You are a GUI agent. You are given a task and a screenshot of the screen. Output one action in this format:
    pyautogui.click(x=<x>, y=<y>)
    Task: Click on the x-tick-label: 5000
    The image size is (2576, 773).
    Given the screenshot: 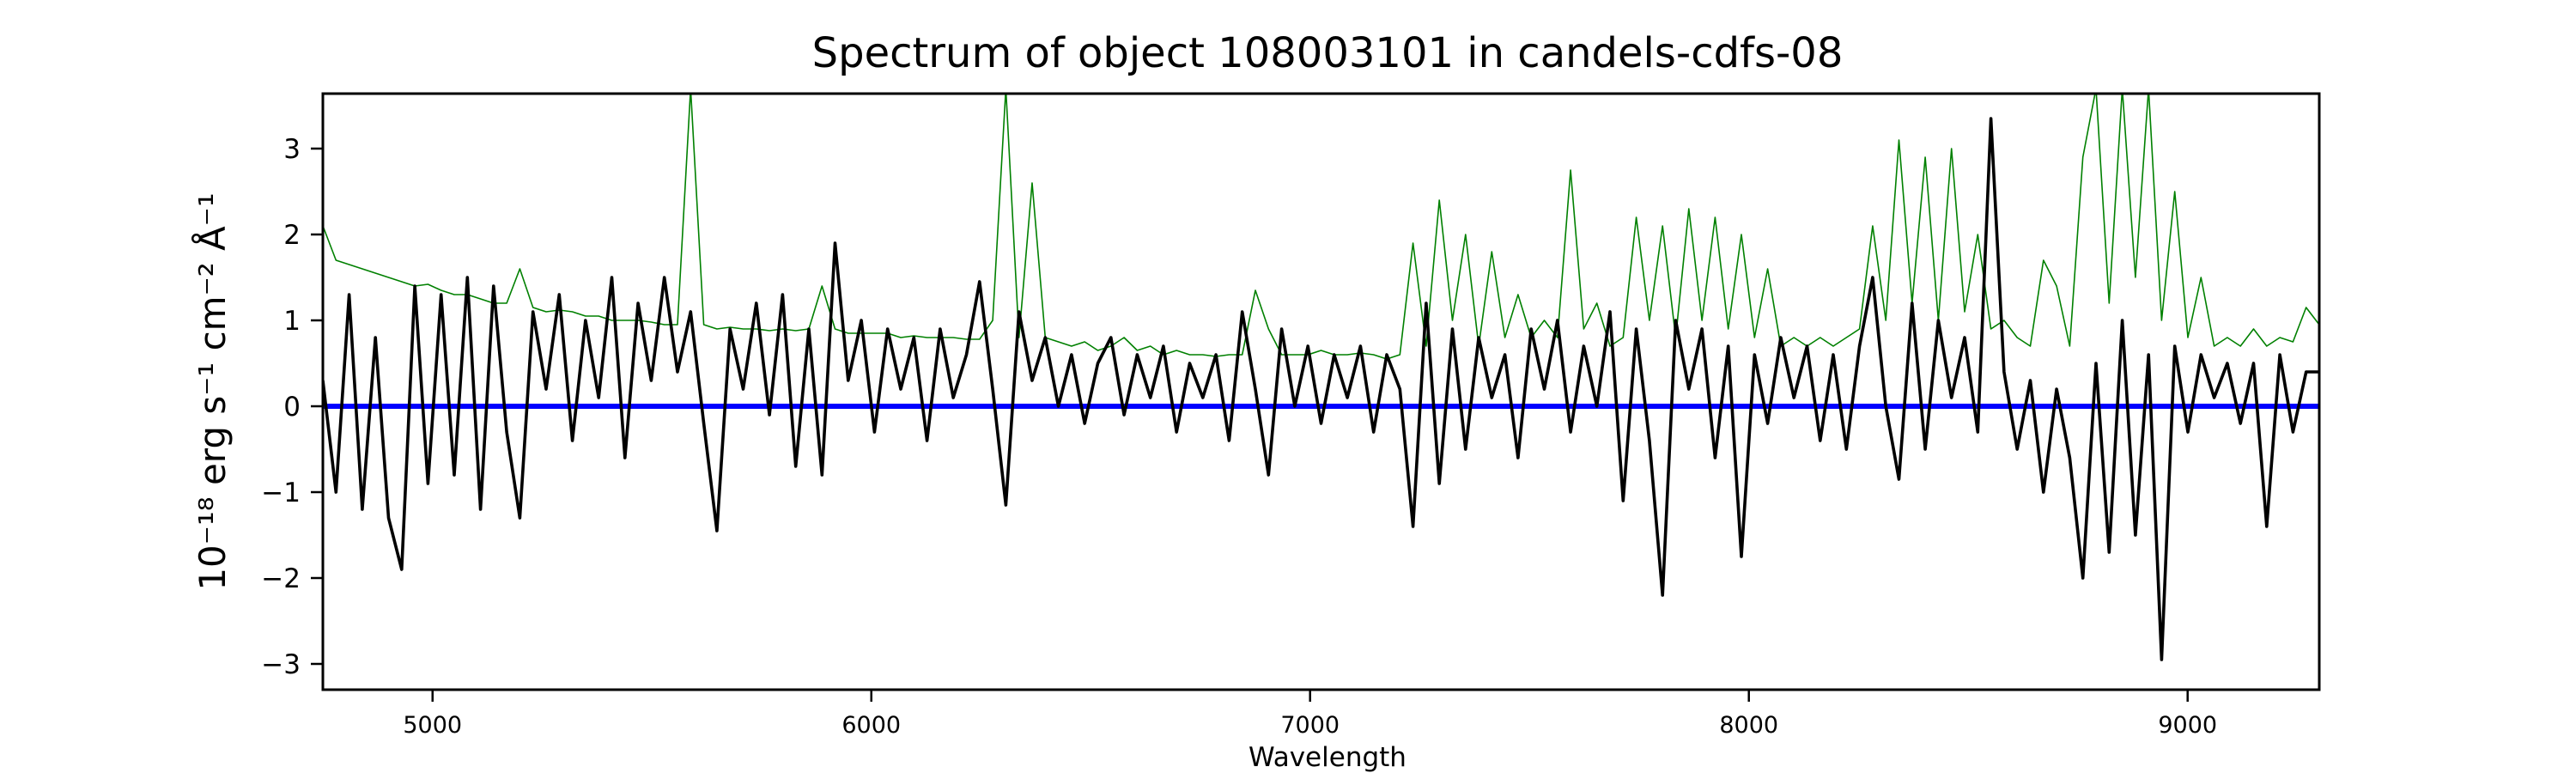 What is the action you would take?
    pyautogui.click(x=432, y=725)
    